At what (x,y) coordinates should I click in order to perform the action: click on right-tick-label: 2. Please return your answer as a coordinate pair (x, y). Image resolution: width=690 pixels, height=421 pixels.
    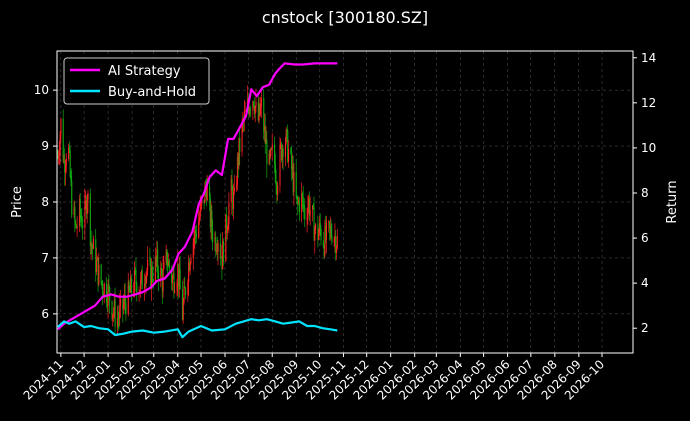
    Looking at the image, I should click on (645, 328).